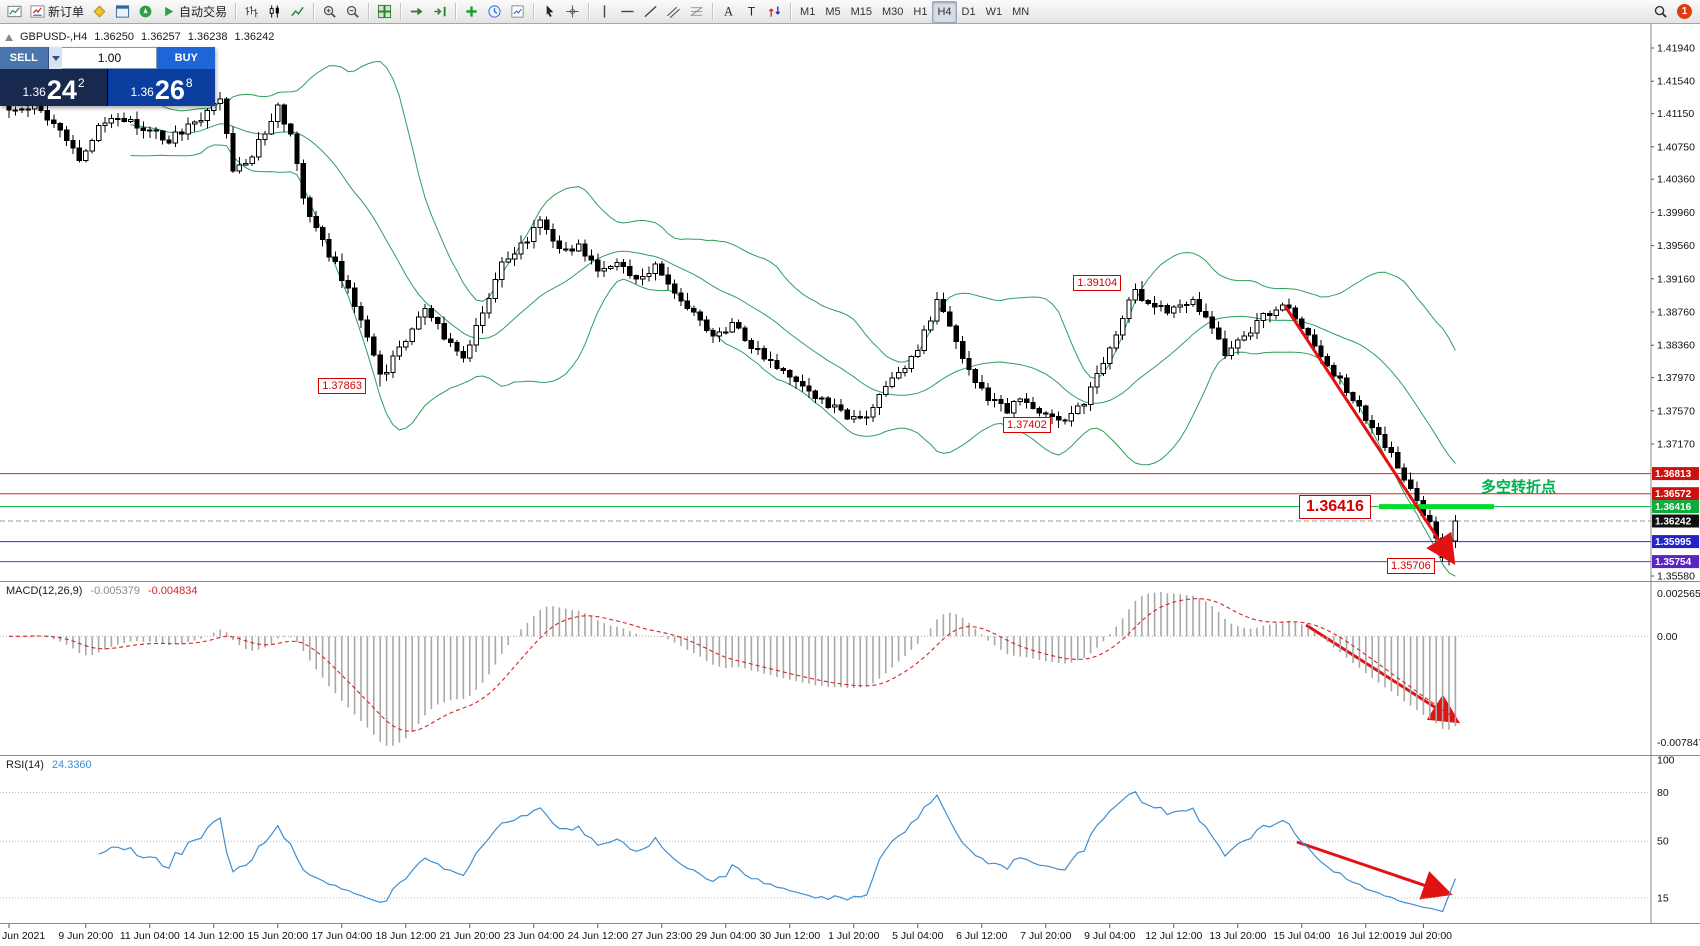  Describe the element at coordinates (751, 12) in the screenshot. I see `text-label-icon: T` at that location.